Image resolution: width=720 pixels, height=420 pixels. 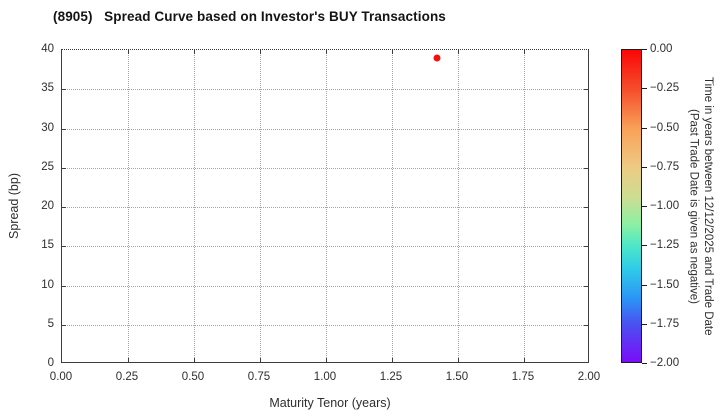 What do you see at coordinates (193, 377) in the screenshot?
I see `x-tick-label: 0.50` at bounding box center [193, 377].